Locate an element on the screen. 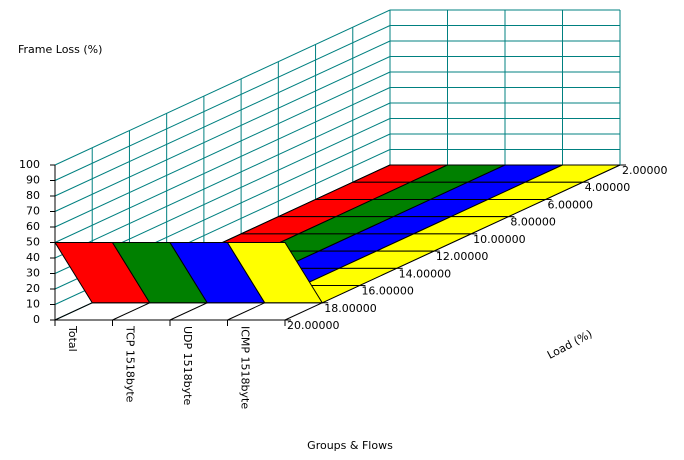  z-tick-label: 60 is located at coordinates (33, 226).